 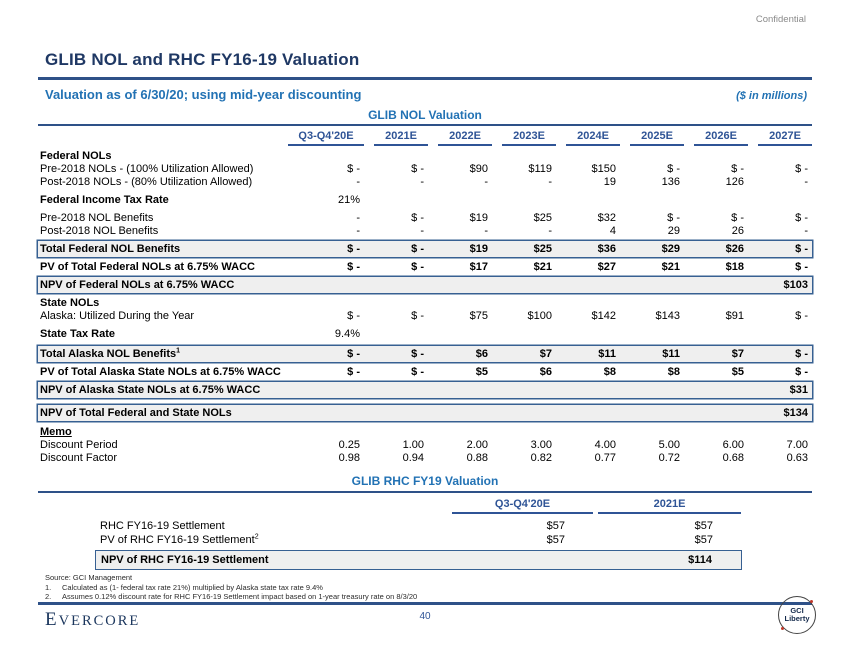 I want to click on cell-value: $119, so click(x=540, y=169).